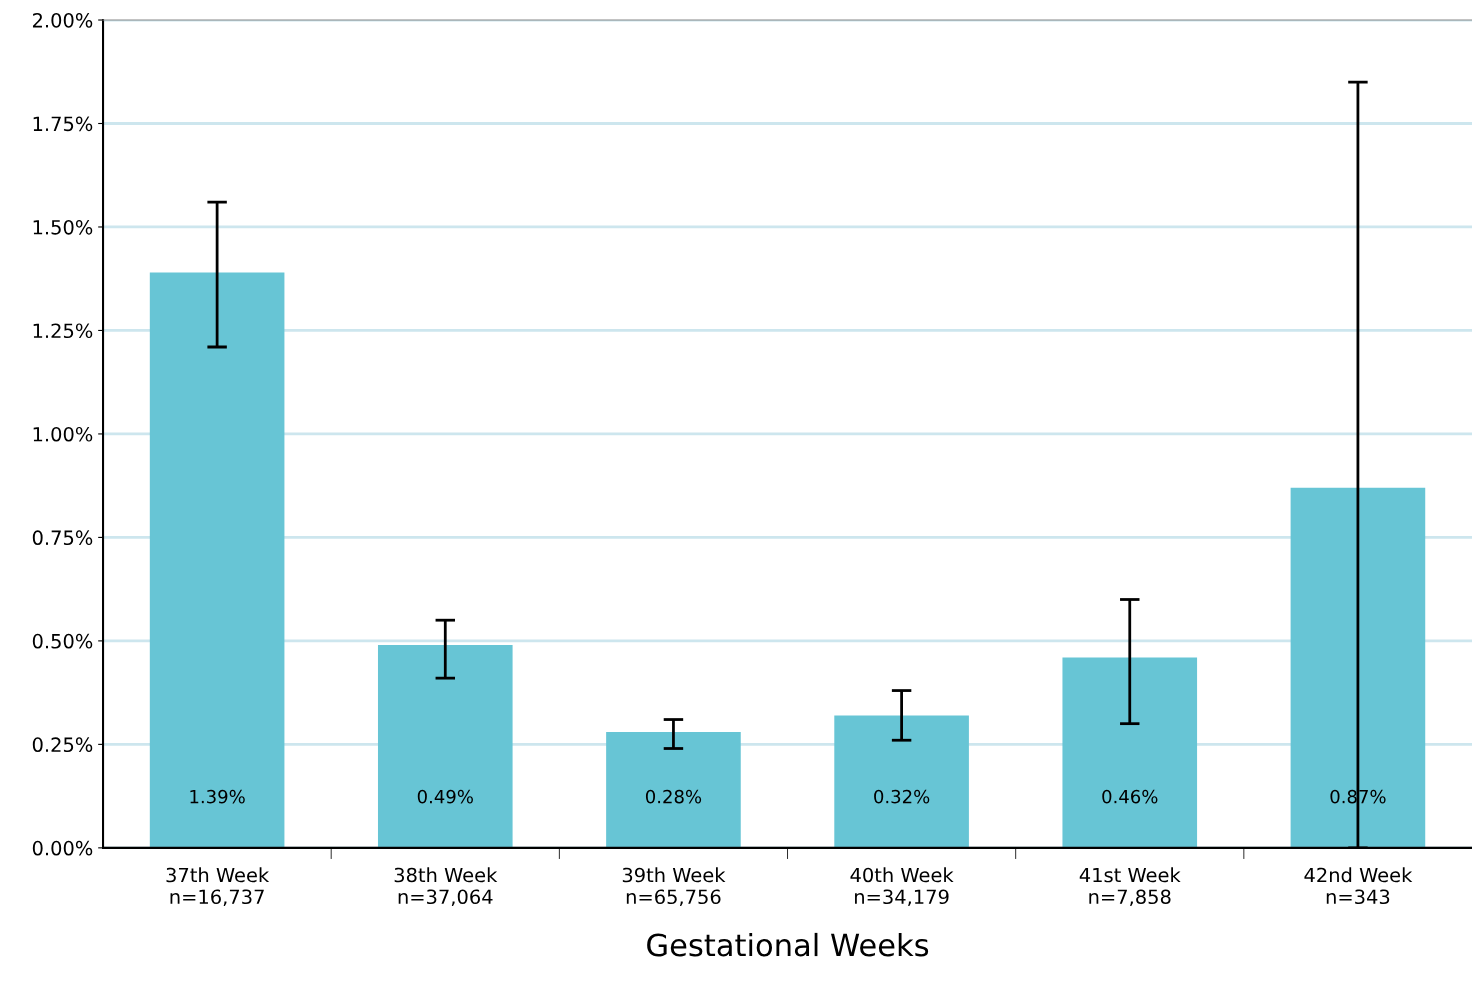 This screenshot has width=1472, height=1001. Describe the element at coordinates (63, 434) in the screenshot. I see `y-tick-label: 1.00%` at that location.